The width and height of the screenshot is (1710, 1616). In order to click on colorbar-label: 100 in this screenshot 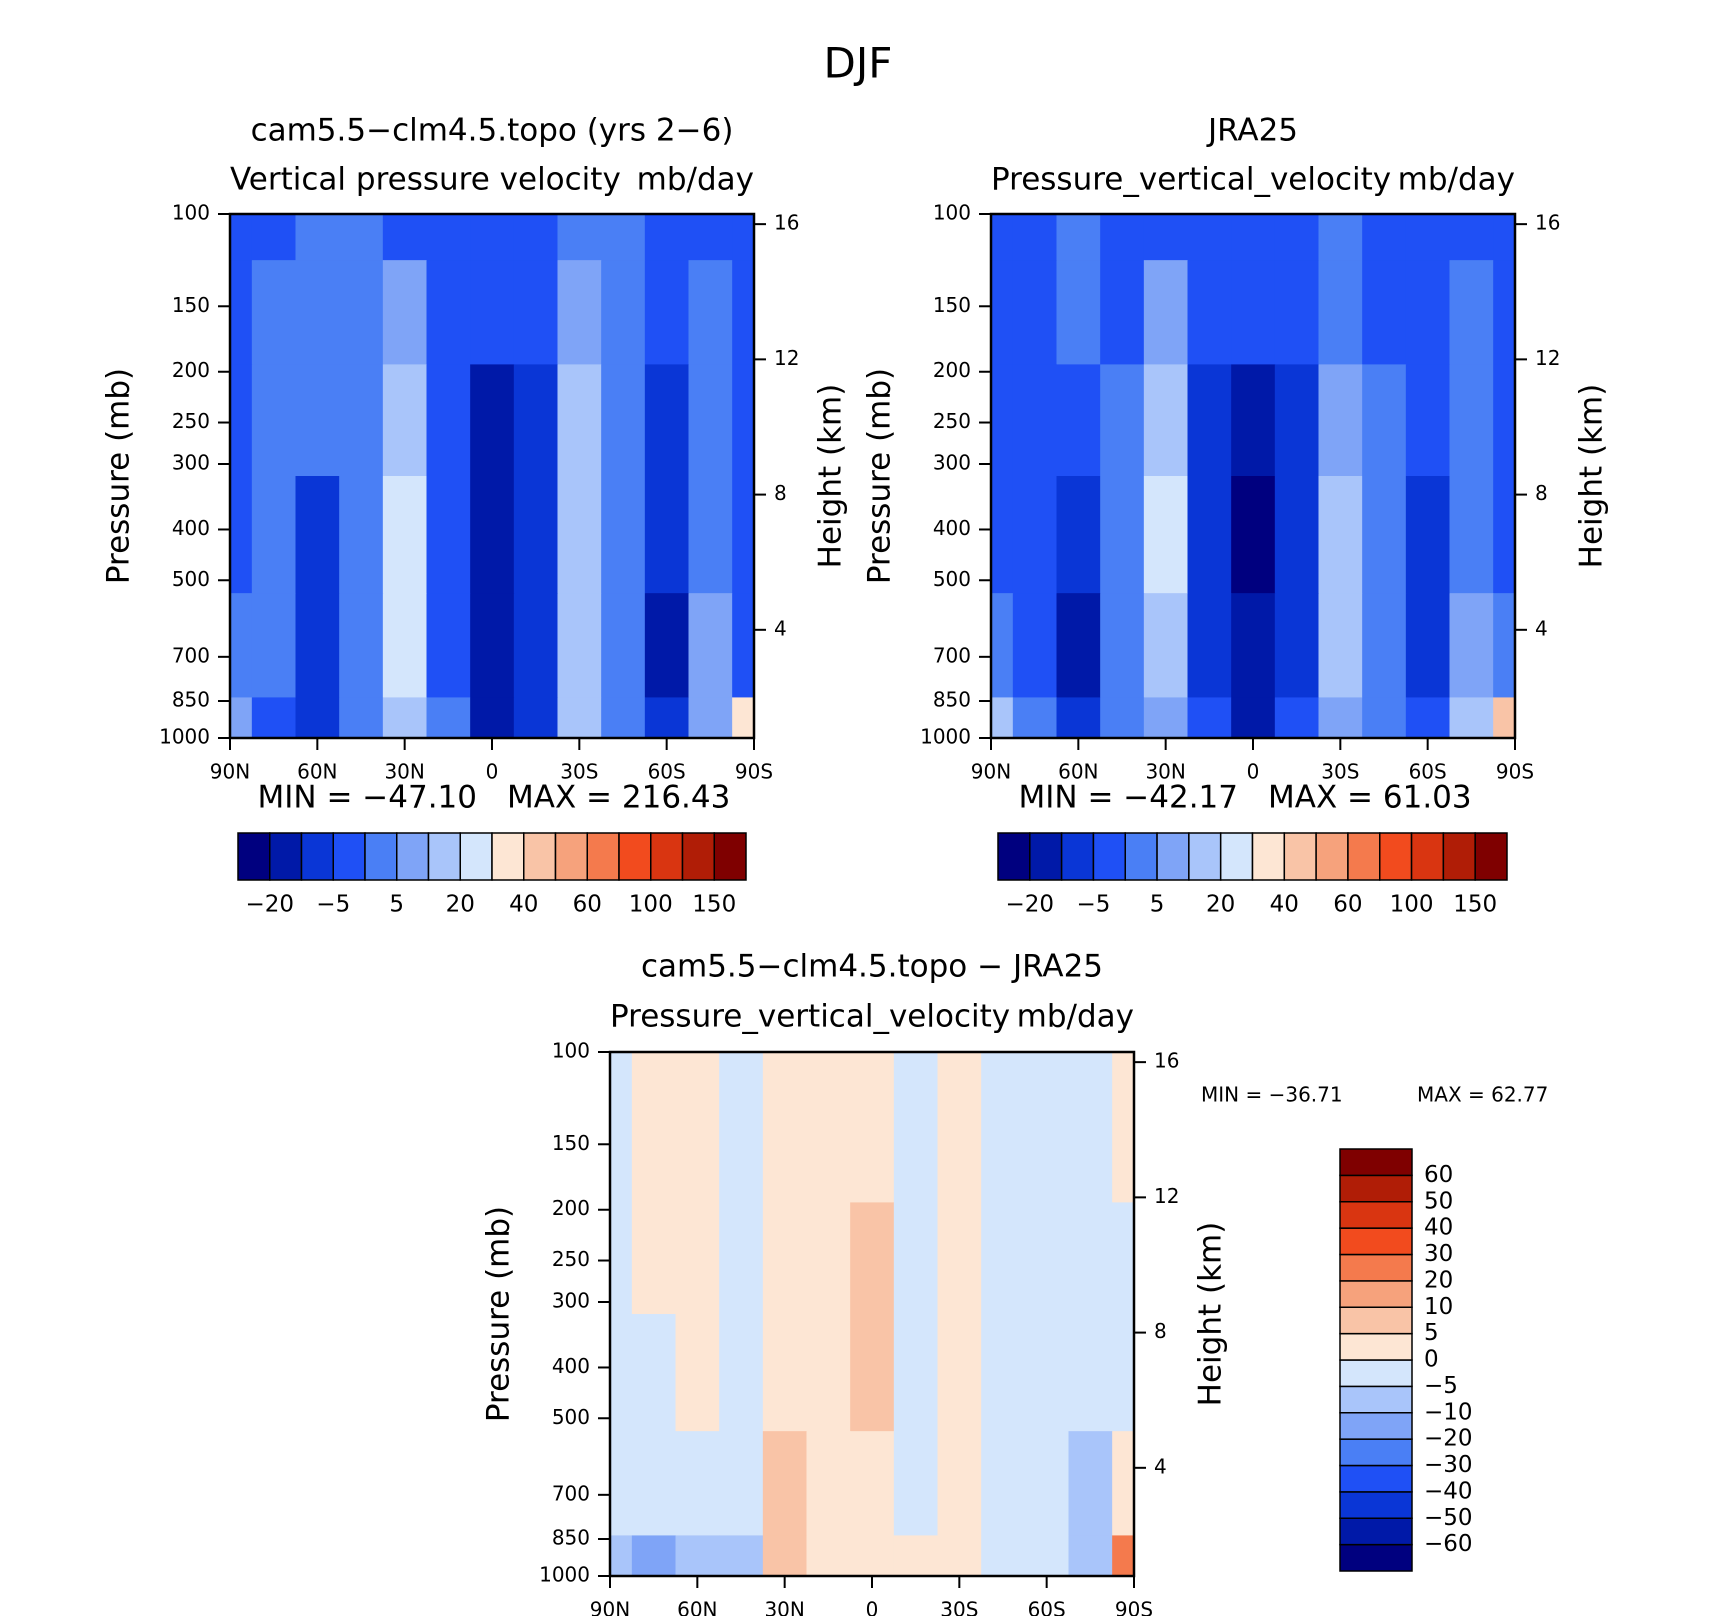, I will do `click(651, 905)`.